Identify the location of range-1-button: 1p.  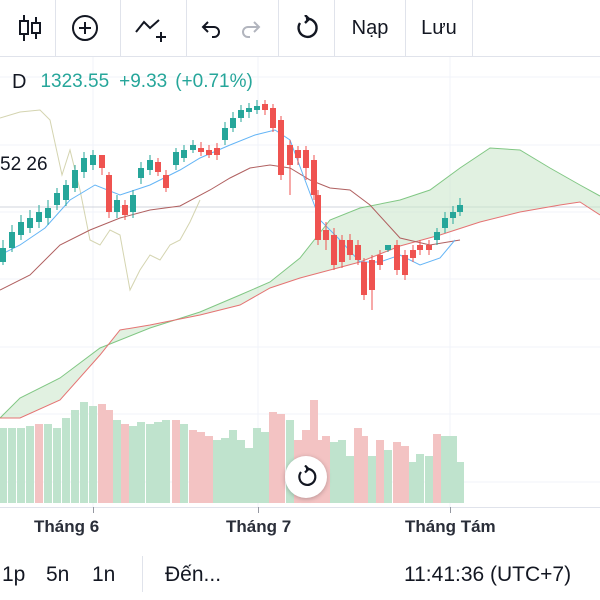
(14, 574).